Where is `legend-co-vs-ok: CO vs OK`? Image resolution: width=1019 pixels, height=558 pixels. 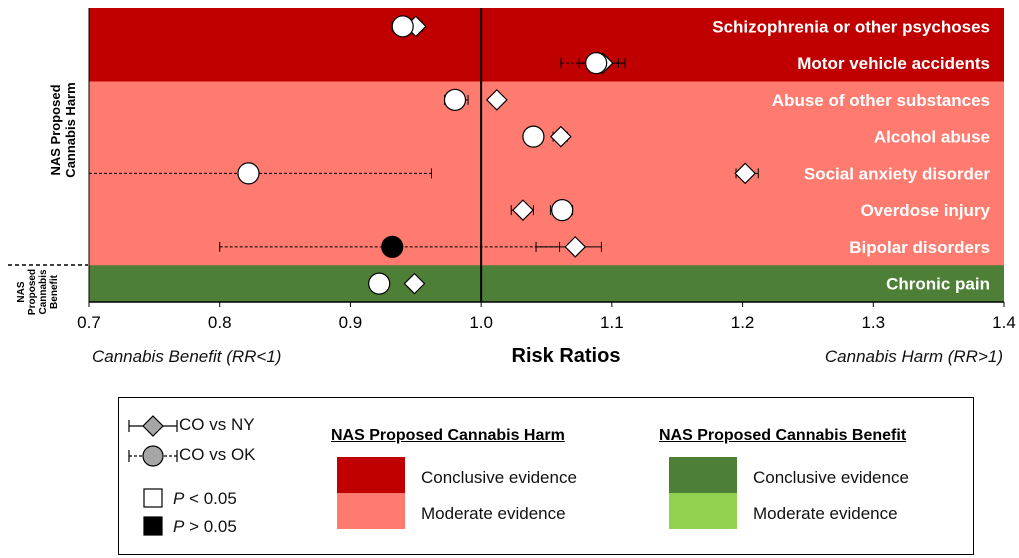
legend-co-vs-ok: CO vs OK is located at coordinates (217, 454).